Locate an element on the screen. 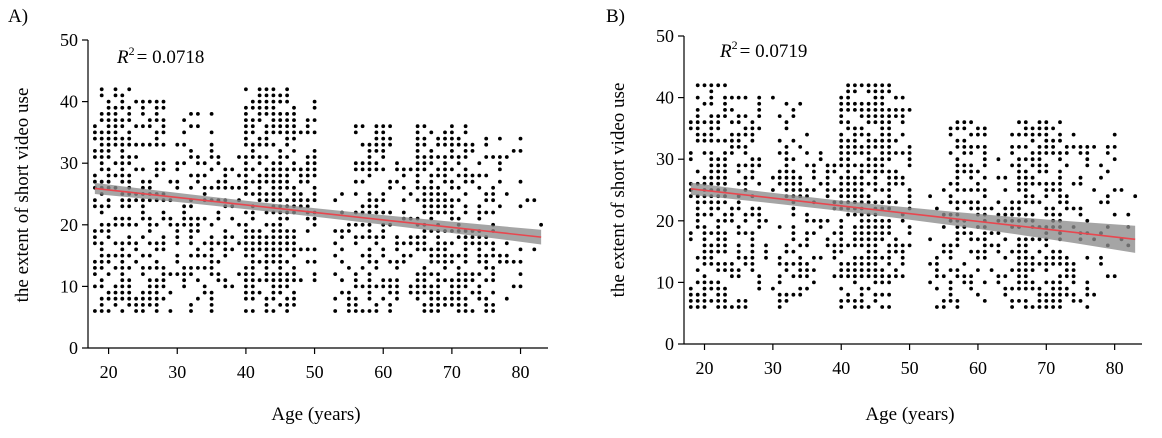 This screenshot has height=438, width=1162. x-tick-label: 20 is located at coordinates (705, 368).